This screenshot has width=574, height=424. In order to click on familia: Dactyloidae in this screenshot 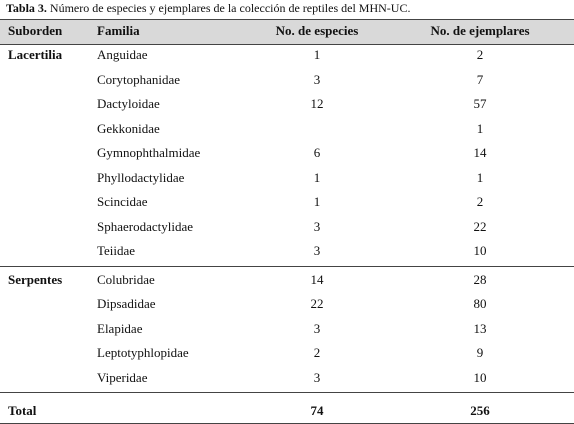, I will do `click(128, 103)`.